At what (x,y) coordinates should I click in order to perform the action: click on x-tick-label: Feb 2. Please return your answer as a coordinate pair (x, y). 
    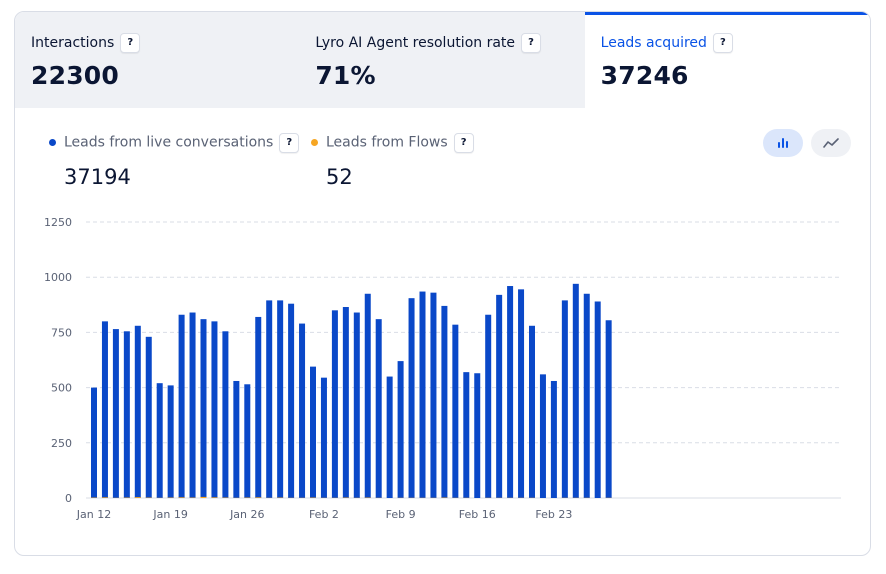
    Looking at the image, I should click on (324, 514).